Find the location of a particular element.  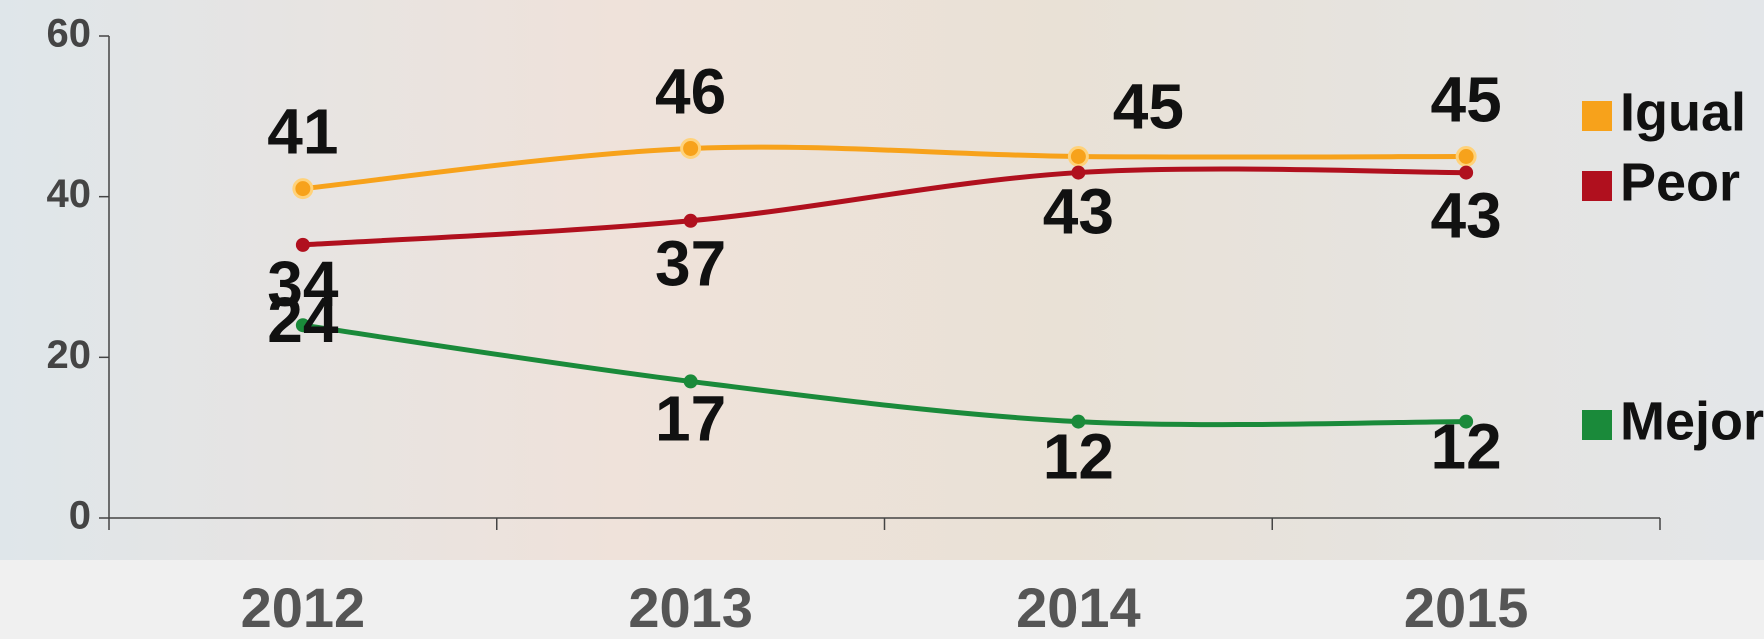

data-label: 46 is located at coordinates (690, 91).